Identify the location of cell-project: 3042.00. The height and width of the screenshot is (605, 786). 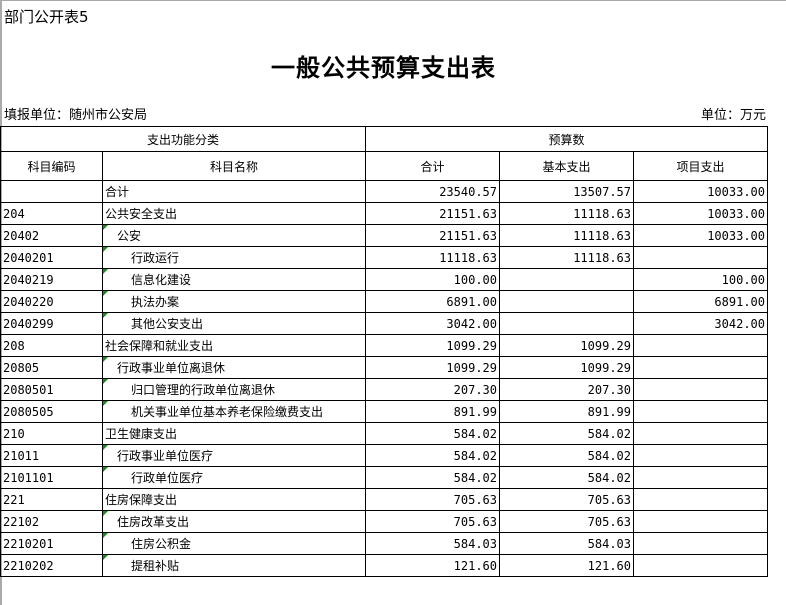
(700, 323).